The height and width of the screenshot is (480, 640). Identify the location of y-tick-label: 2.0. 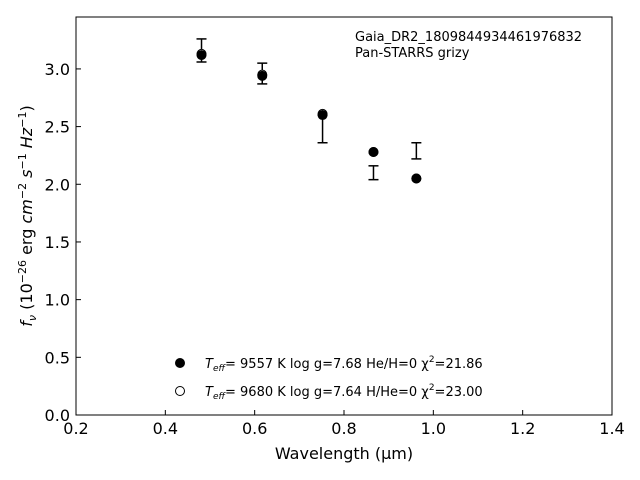
(57, 184).